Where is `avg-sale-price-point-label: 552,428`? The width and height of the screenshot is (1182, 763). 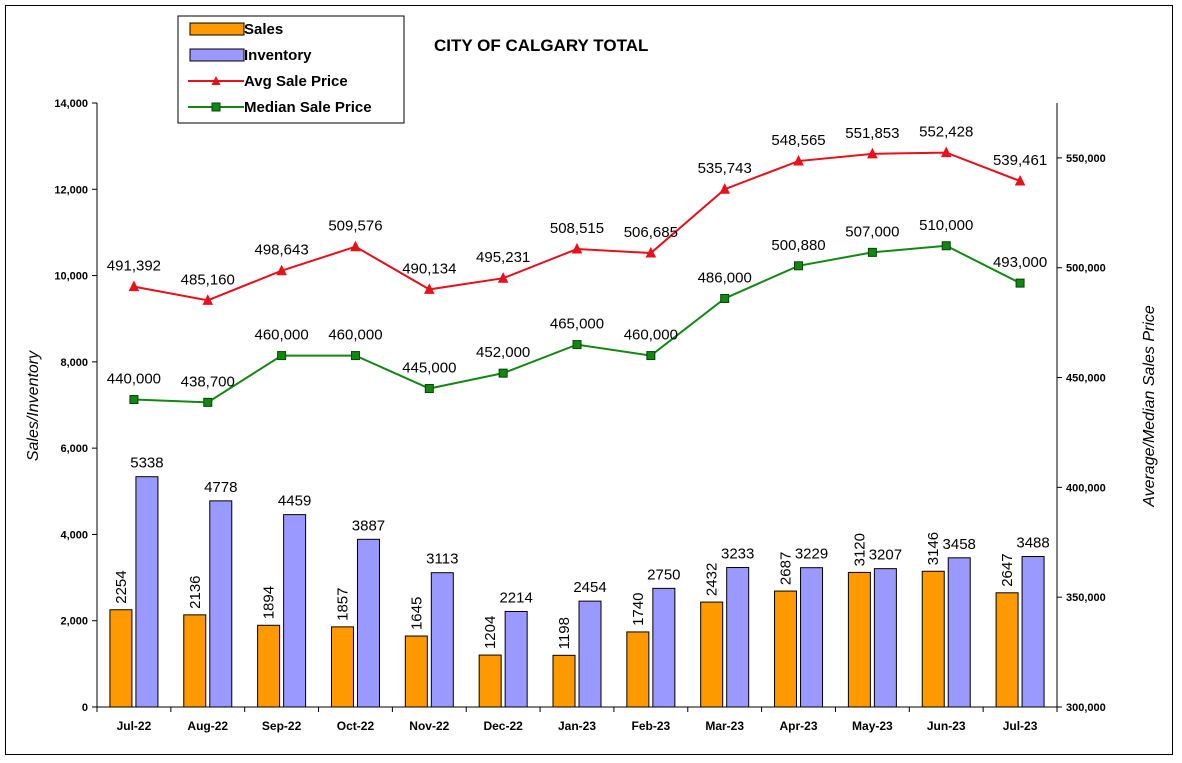 avg-sale-price-point-label: 552,428 is located at coordinates (946, 132).